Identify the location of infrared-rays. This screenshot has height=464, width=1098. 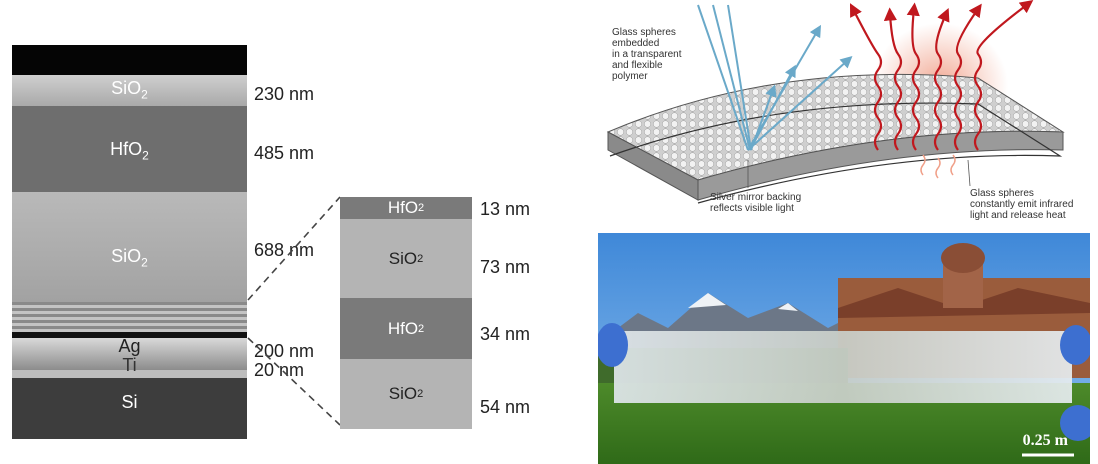
(941, 75).